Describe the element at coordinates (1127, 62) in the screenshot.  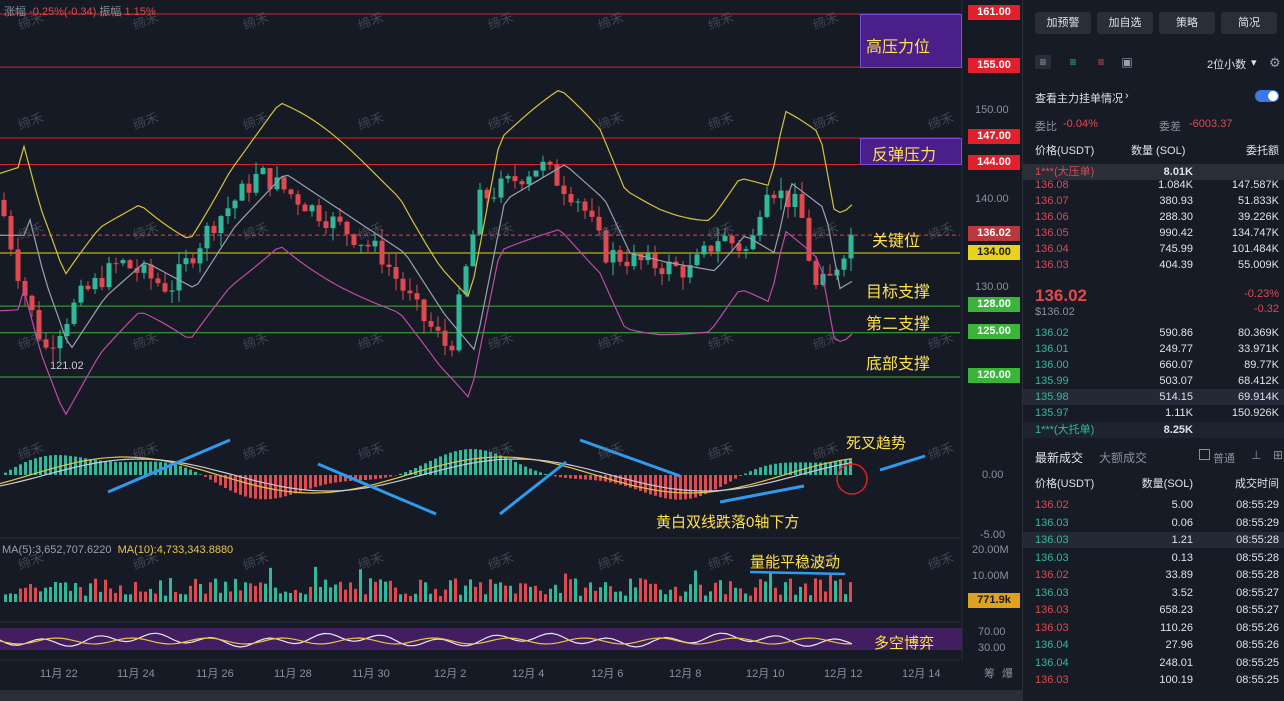
I see `book-compact-icon: ▣` at that location.